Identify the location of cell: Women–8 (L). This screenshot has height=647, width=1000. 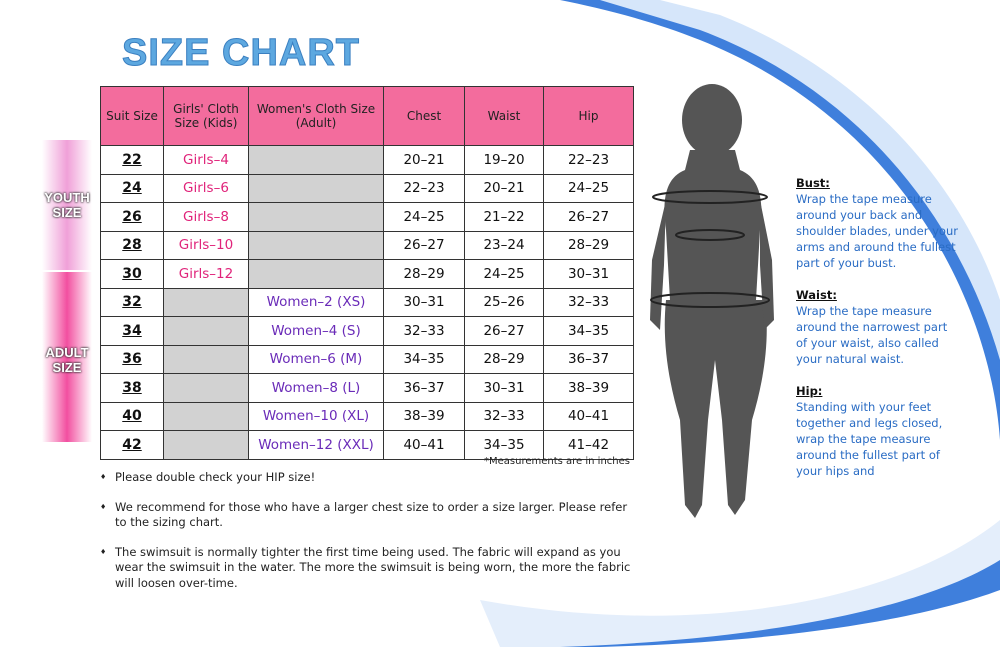
(316, 388).